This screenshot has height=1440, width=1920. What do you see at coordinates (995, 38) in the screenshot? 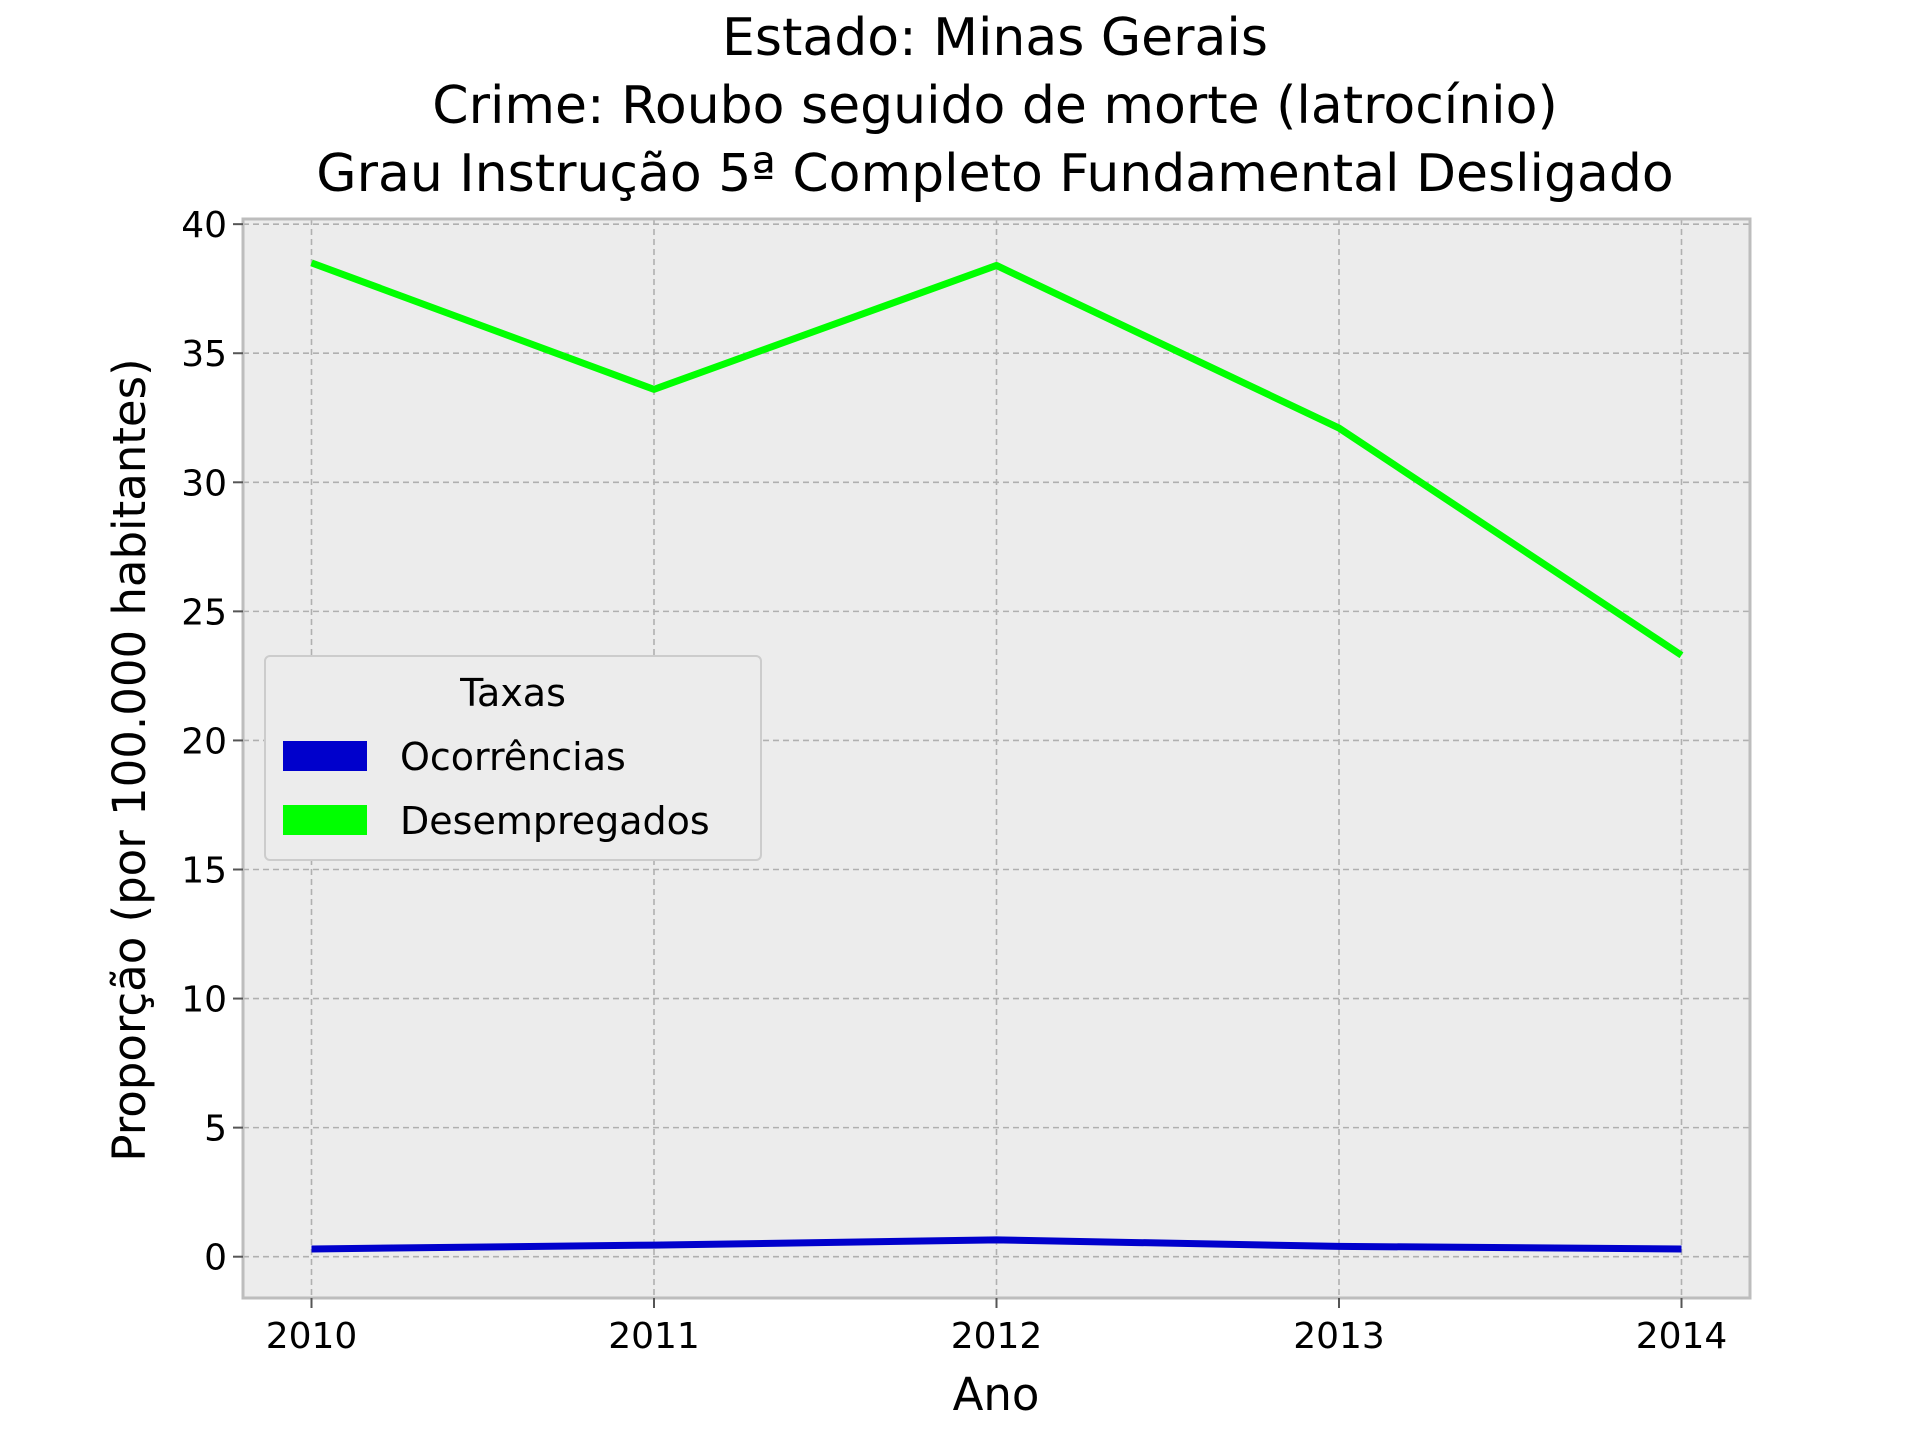
I see `title-line-1: Estado: Minas Gerais` at bounding box center [995, 38].